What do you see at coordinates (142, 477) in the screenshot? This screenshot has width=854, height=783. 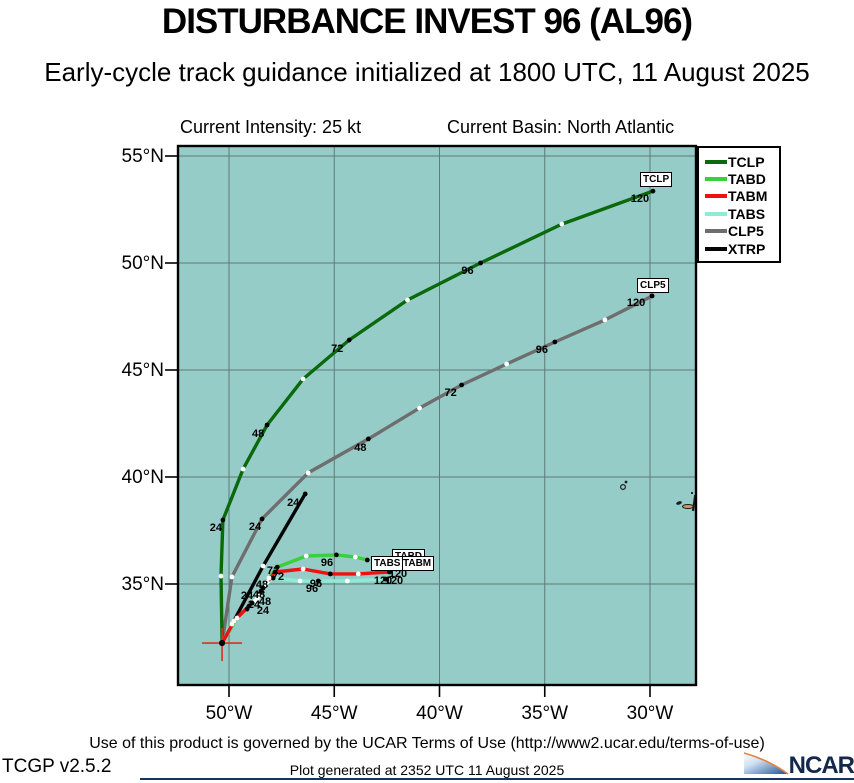 I see `y-tick-label-40°N: 40°N` at bounding box center [142, 477].